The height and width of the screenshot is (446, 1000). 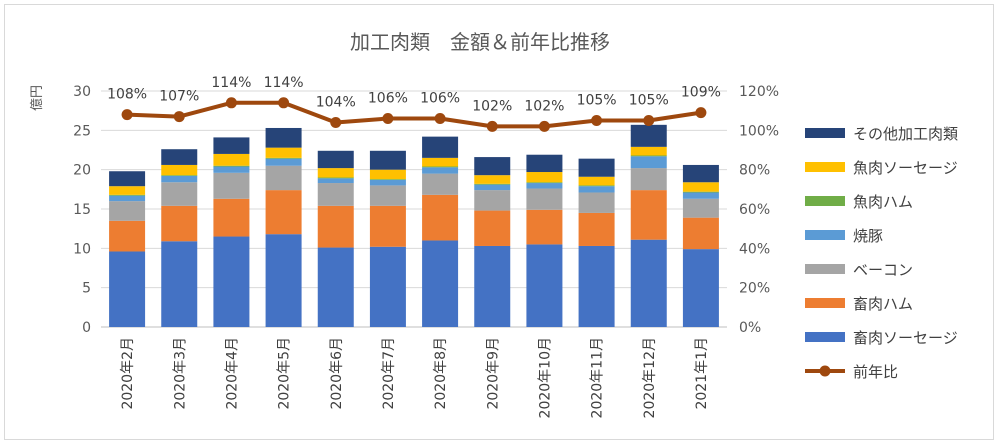 I want to click on yoy-data-label: 106%, so click(x=440, y=99).